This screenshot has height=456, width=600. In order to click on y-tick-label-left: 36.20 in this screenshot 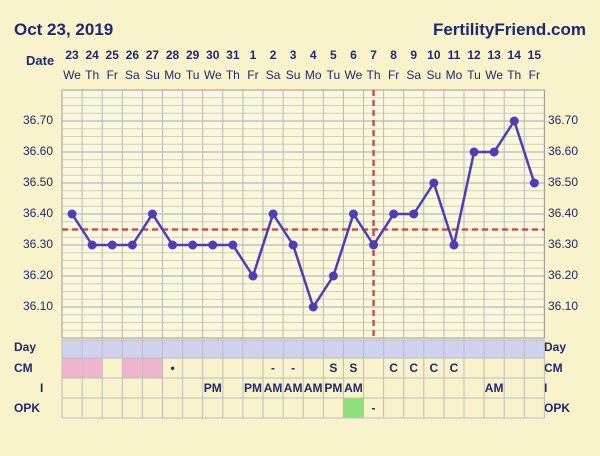, I will do `click(38, 275)`.